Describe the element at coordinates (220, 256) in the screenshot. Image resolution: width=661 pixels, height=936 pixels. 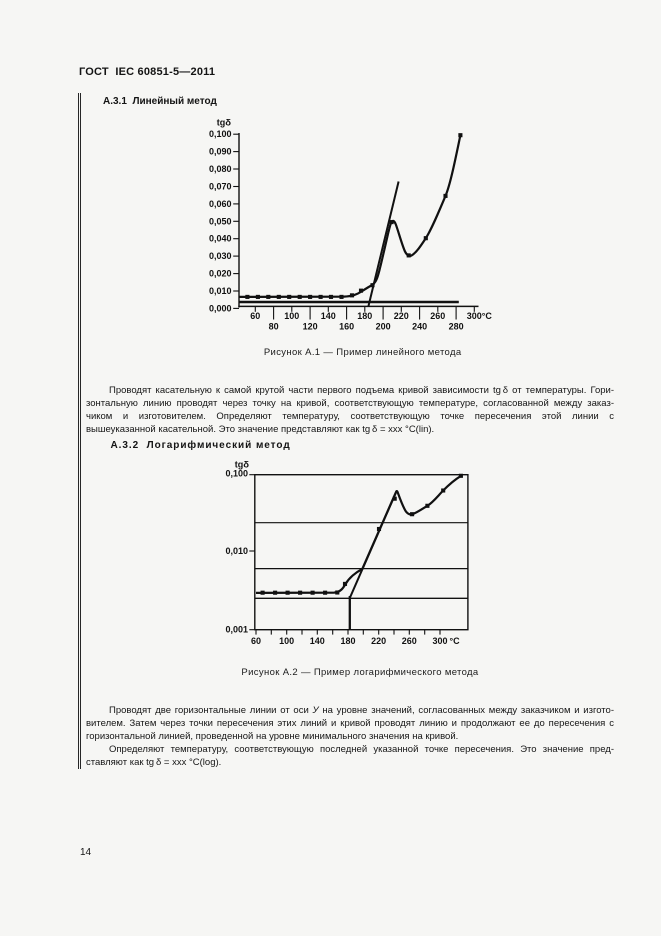
I see `svg-text: 0,030` at that location.